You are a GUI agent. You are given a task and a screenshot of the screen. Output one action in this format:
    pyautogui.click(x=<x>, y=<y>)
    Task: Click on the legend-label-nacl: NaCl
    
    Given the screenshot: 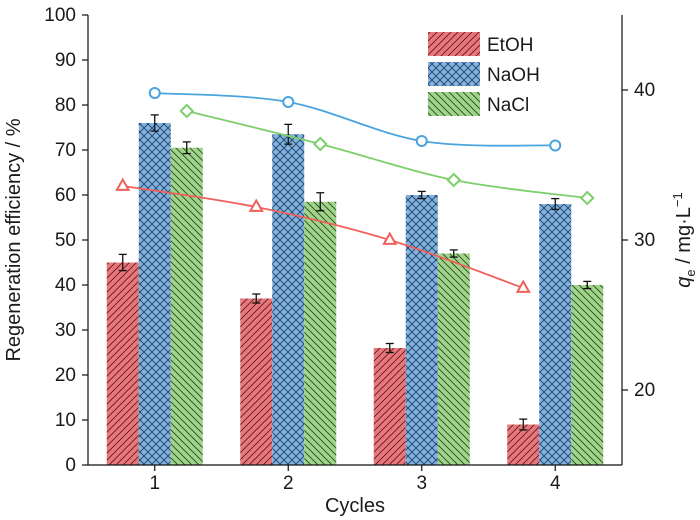 What is the action you would take?
    pyautogui.click(x=508, y=105)
    